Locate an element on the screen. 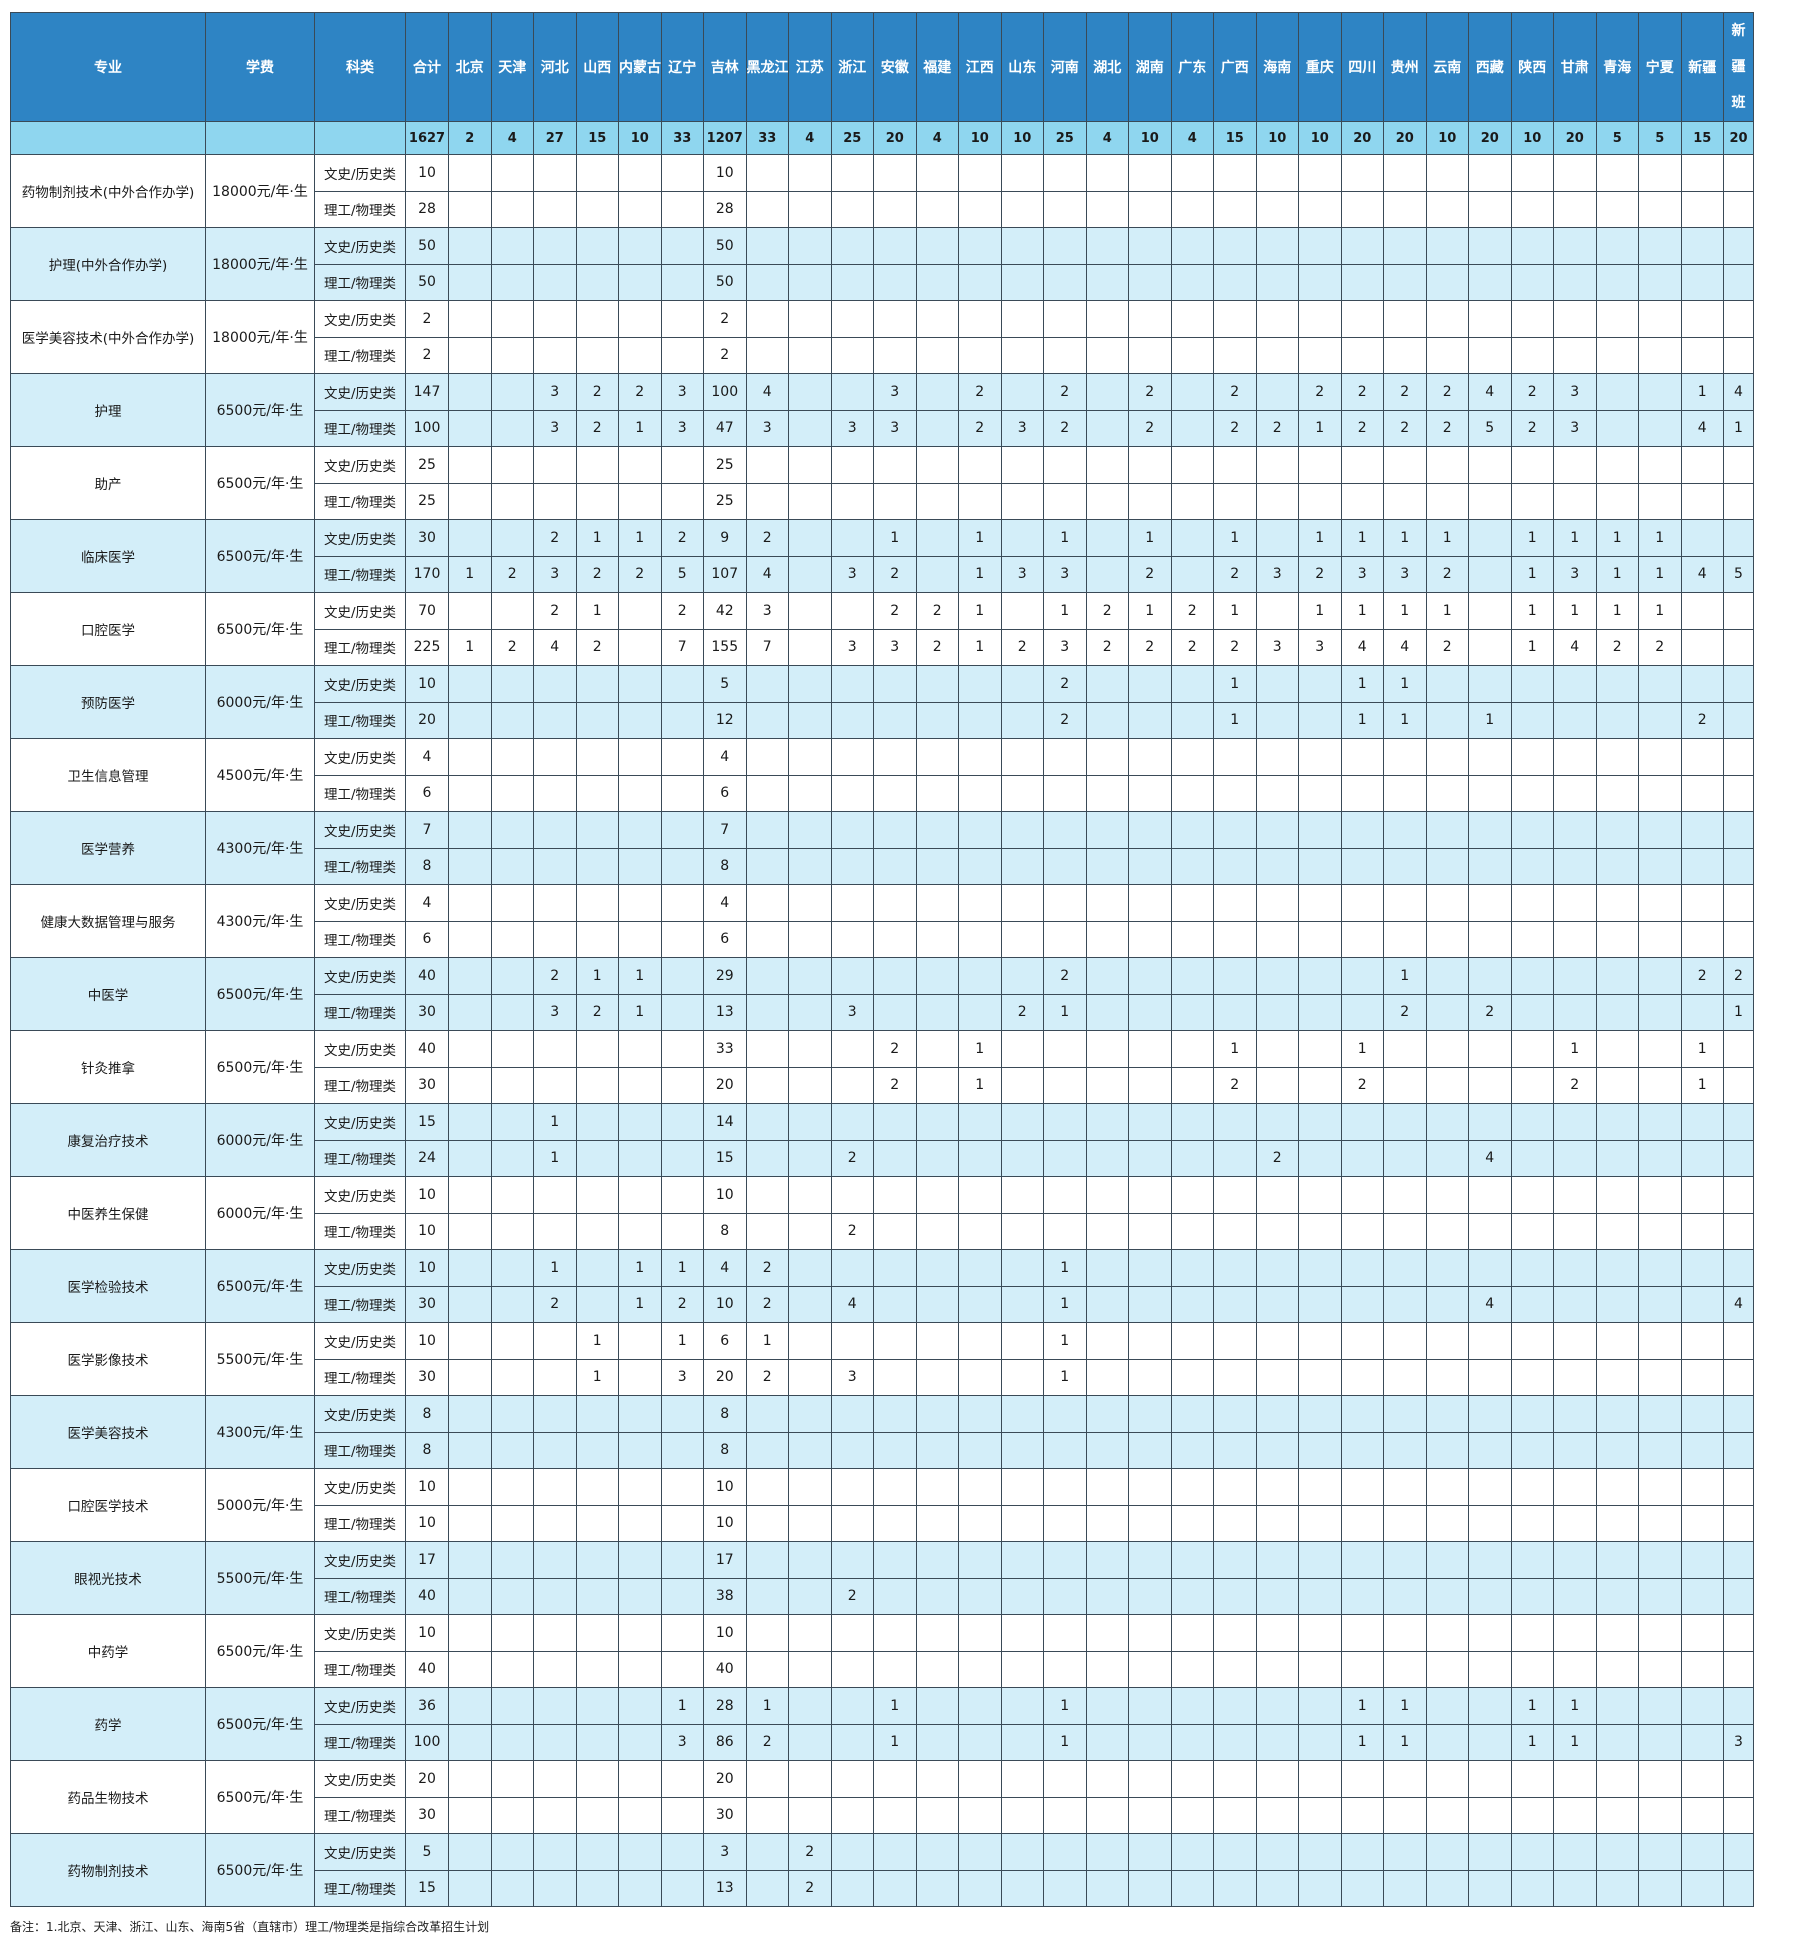 The height and width of the screenshot is (1960, 1797). table-row: 理工/物理类 10 10 is located at coordinates (882, 1523).